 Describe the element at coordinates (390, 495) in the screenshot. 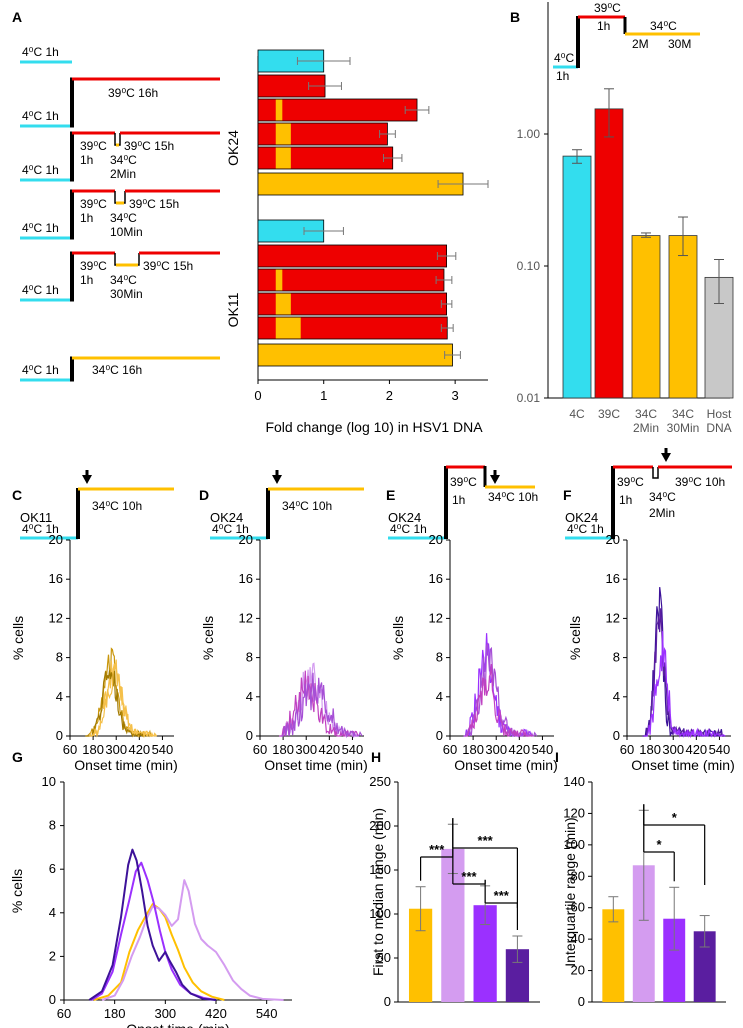

I see `panel-letter: E` at that location.